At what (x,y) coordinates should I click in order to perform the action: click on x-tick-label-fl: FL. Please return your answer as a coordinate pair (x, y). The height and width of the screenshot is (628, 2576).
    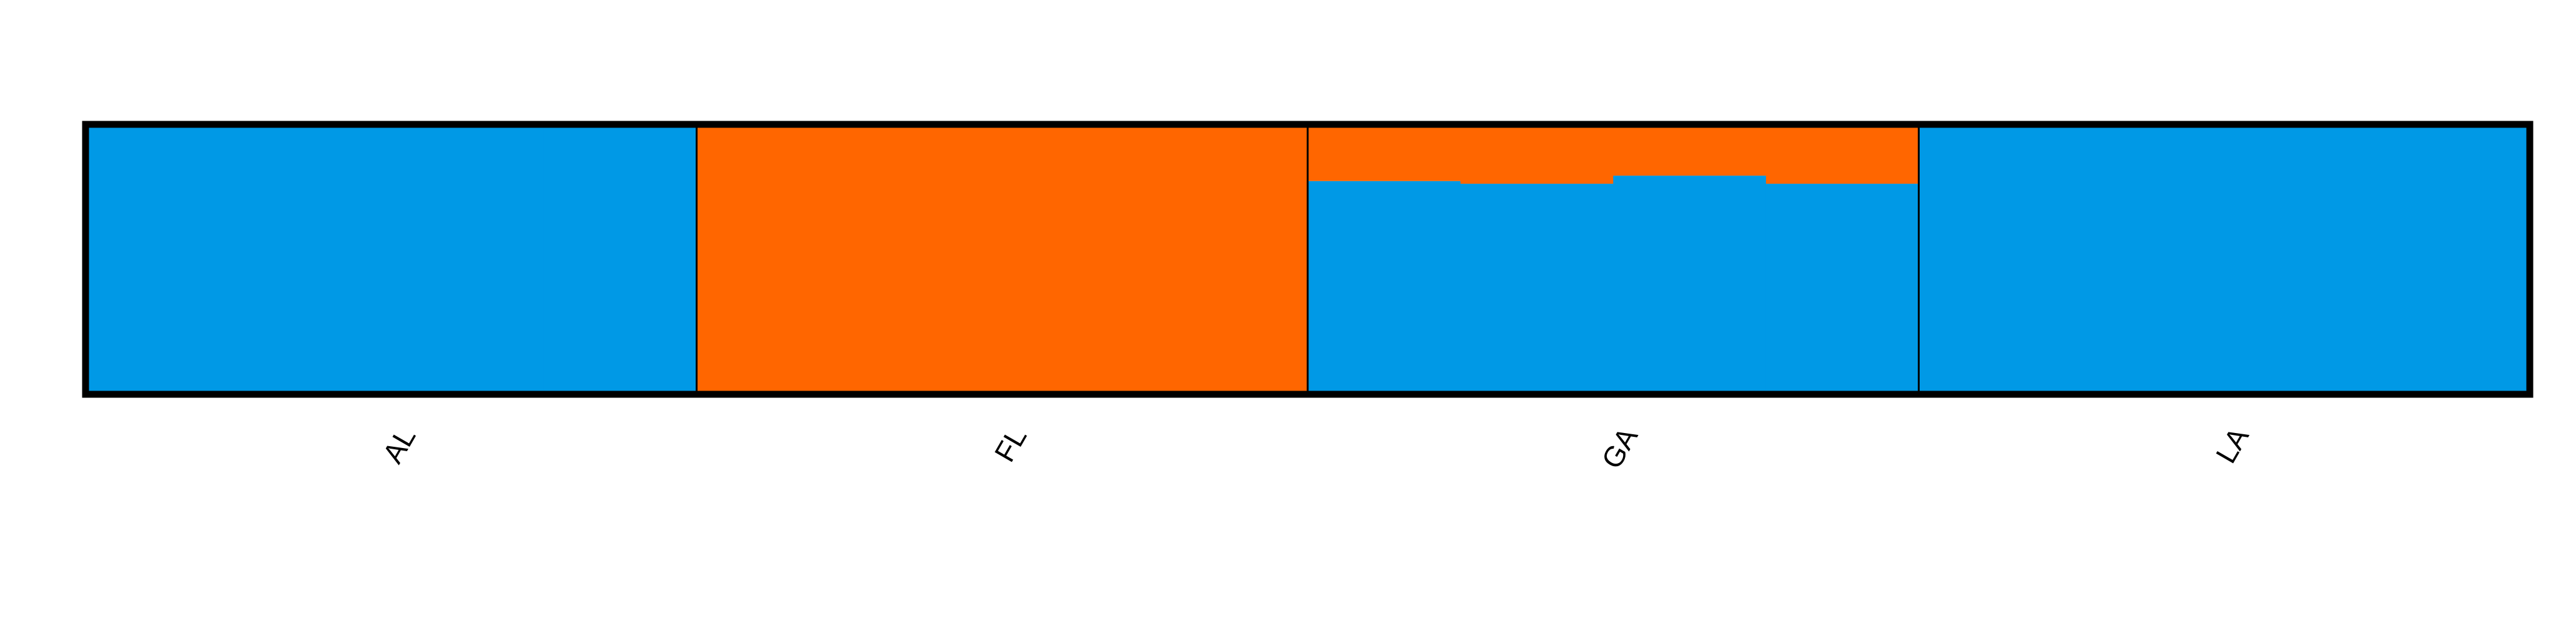
    Looking at the image, I should click on (1011, 444).